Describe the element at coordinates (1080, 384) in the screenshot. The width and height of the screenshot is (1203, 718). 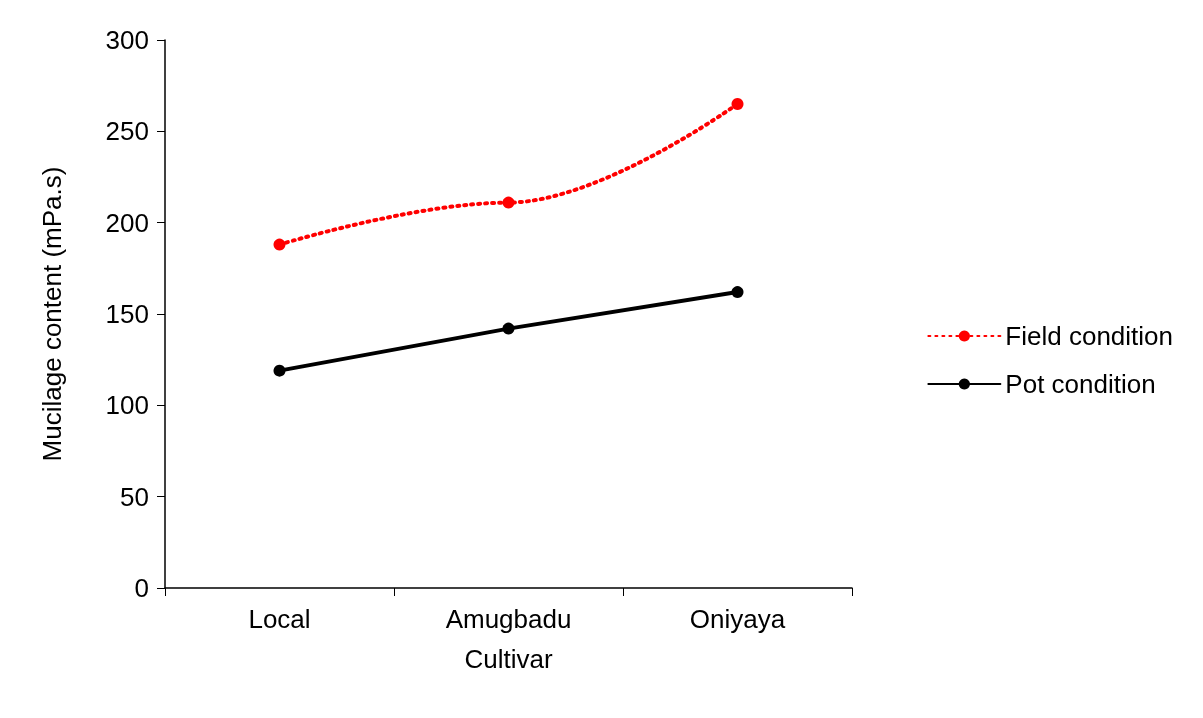
I see `legend-label: Pot condition` at that location.